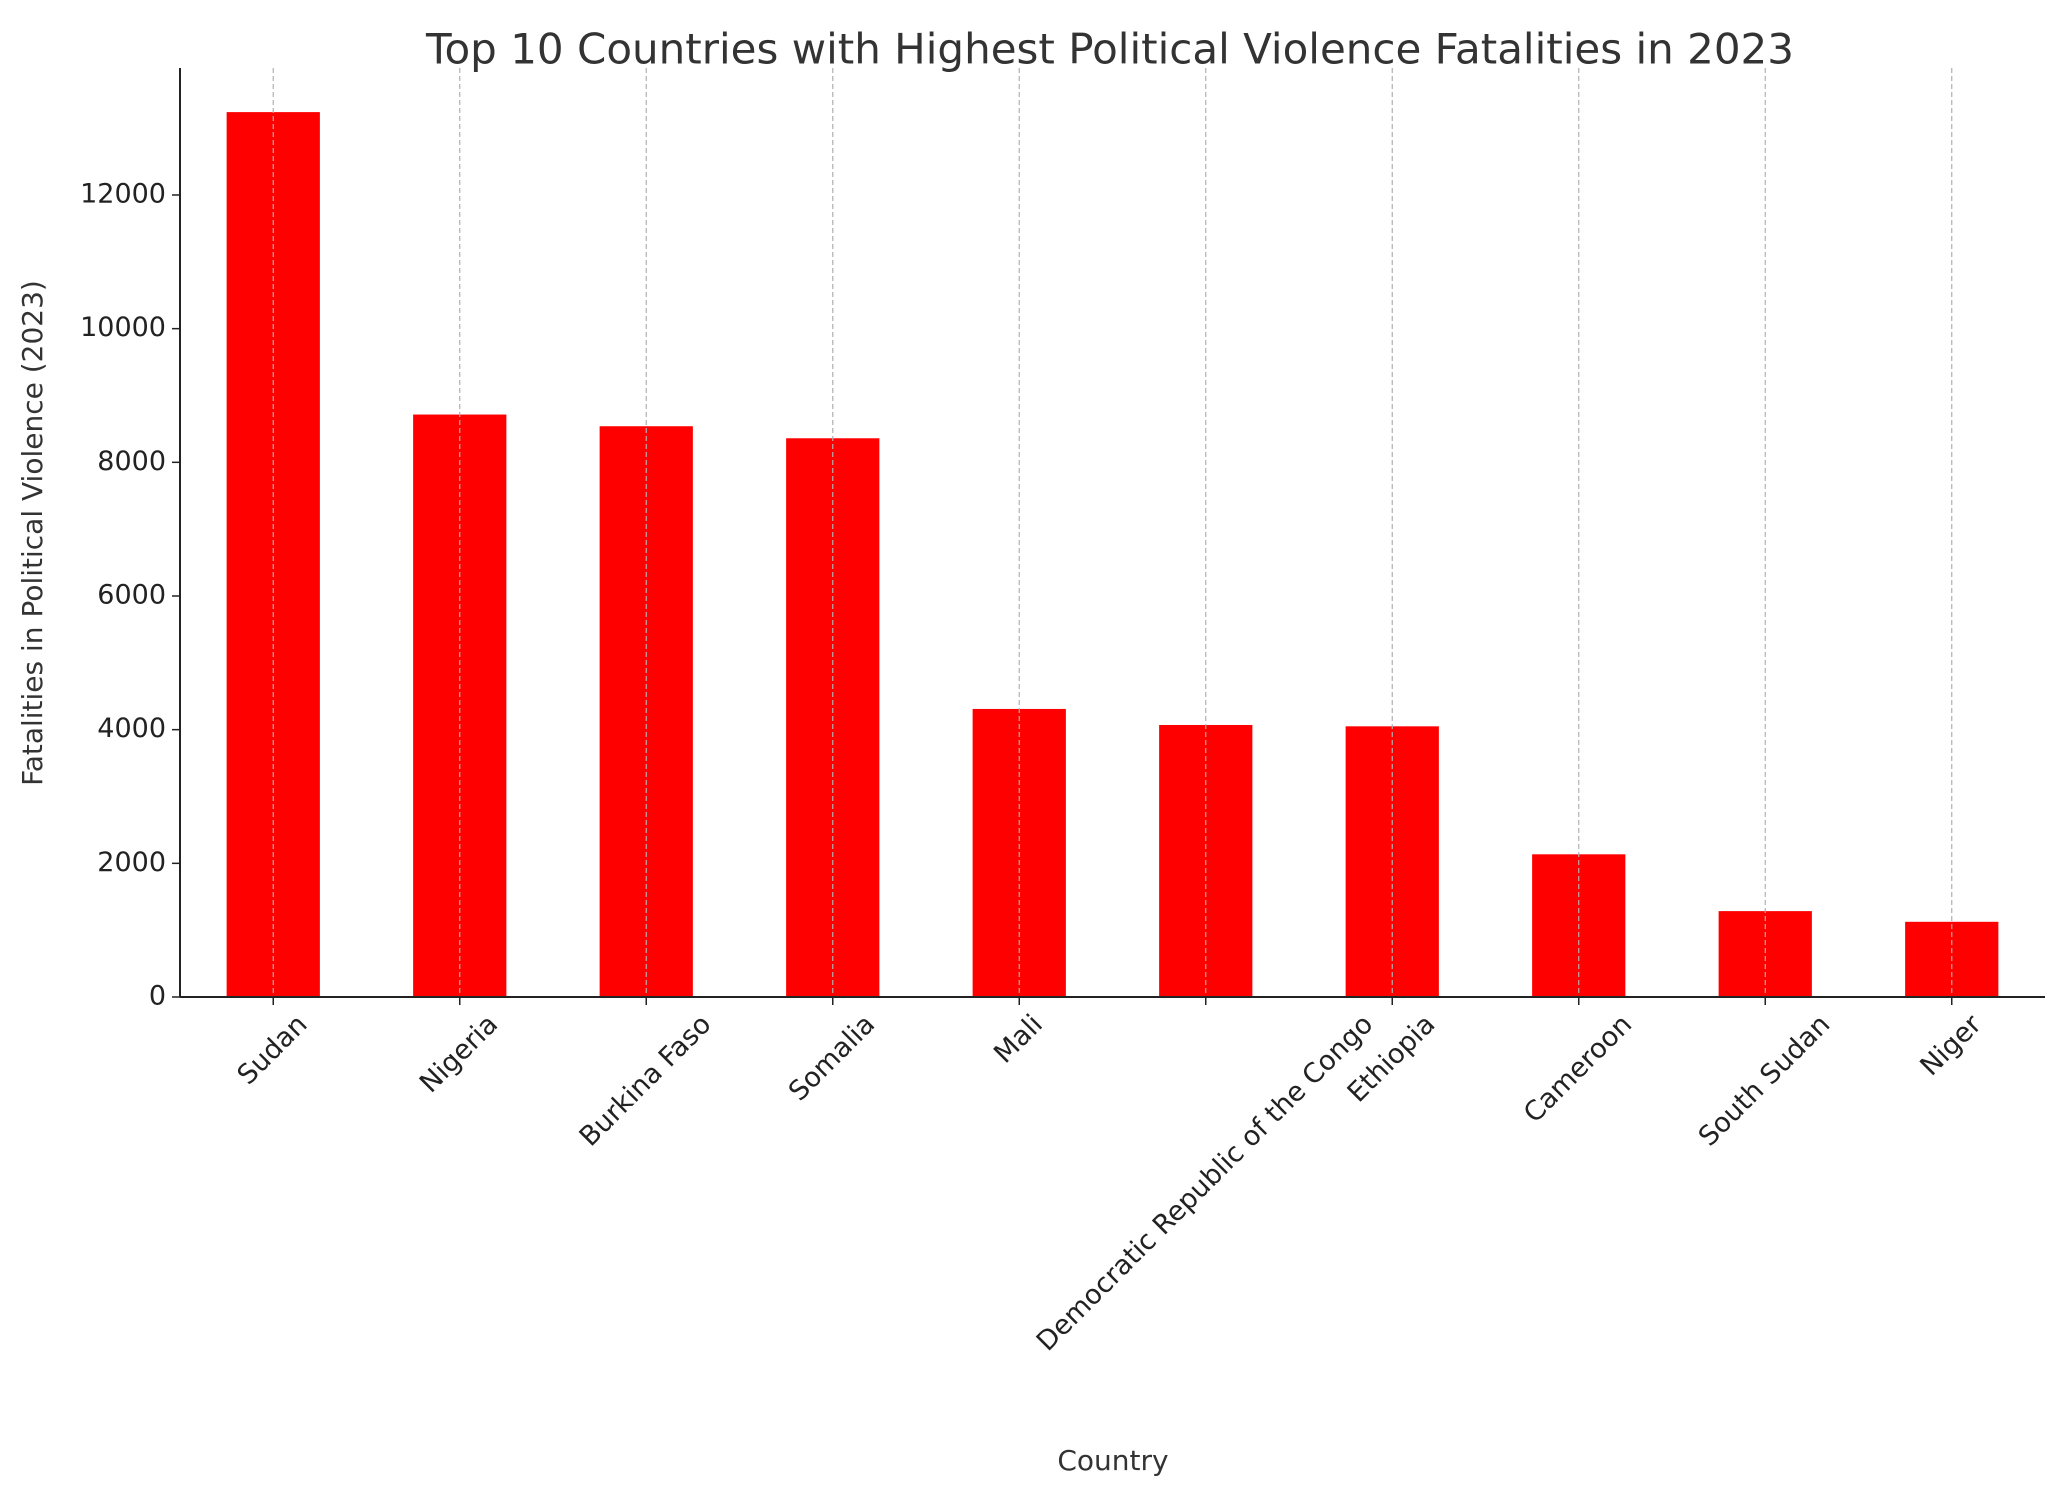 The image size is (2060, 1495). What do you see at coordinates (123, 193) in the screenshot?
I see `y-tick-label: 12000` at bounding box center [123, 193].